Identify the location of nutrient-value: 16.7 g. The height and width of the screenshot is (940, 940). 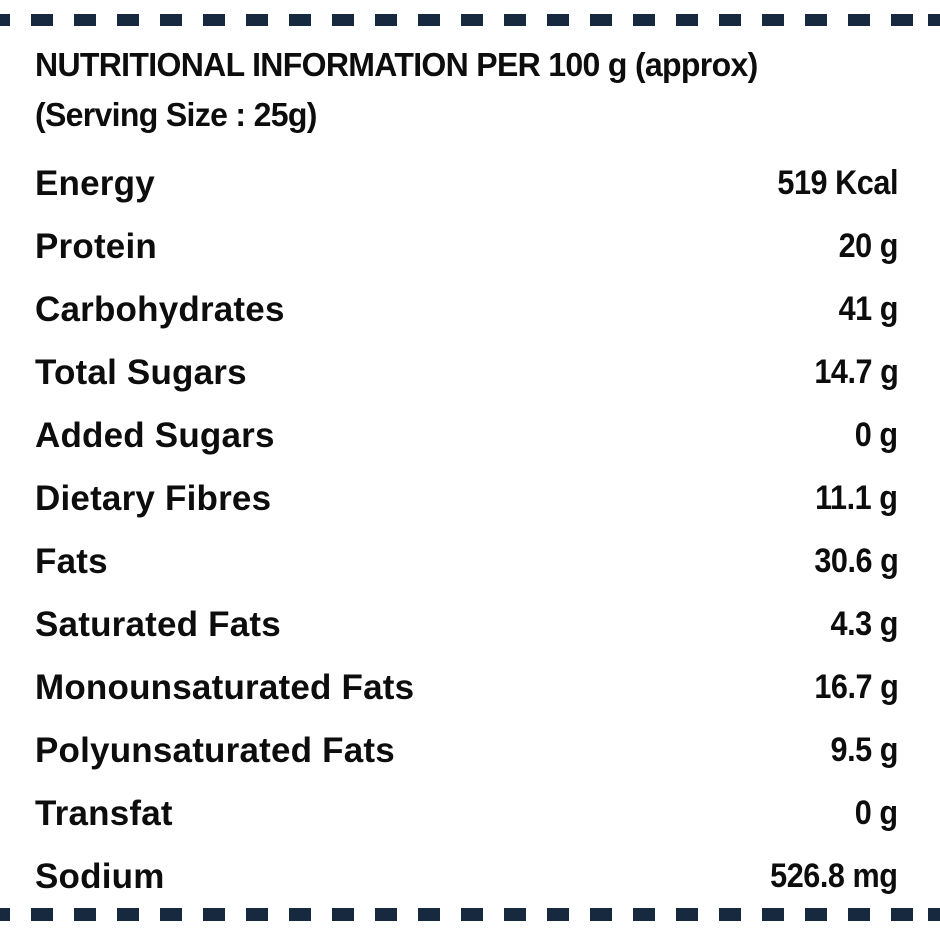
(856, 687).